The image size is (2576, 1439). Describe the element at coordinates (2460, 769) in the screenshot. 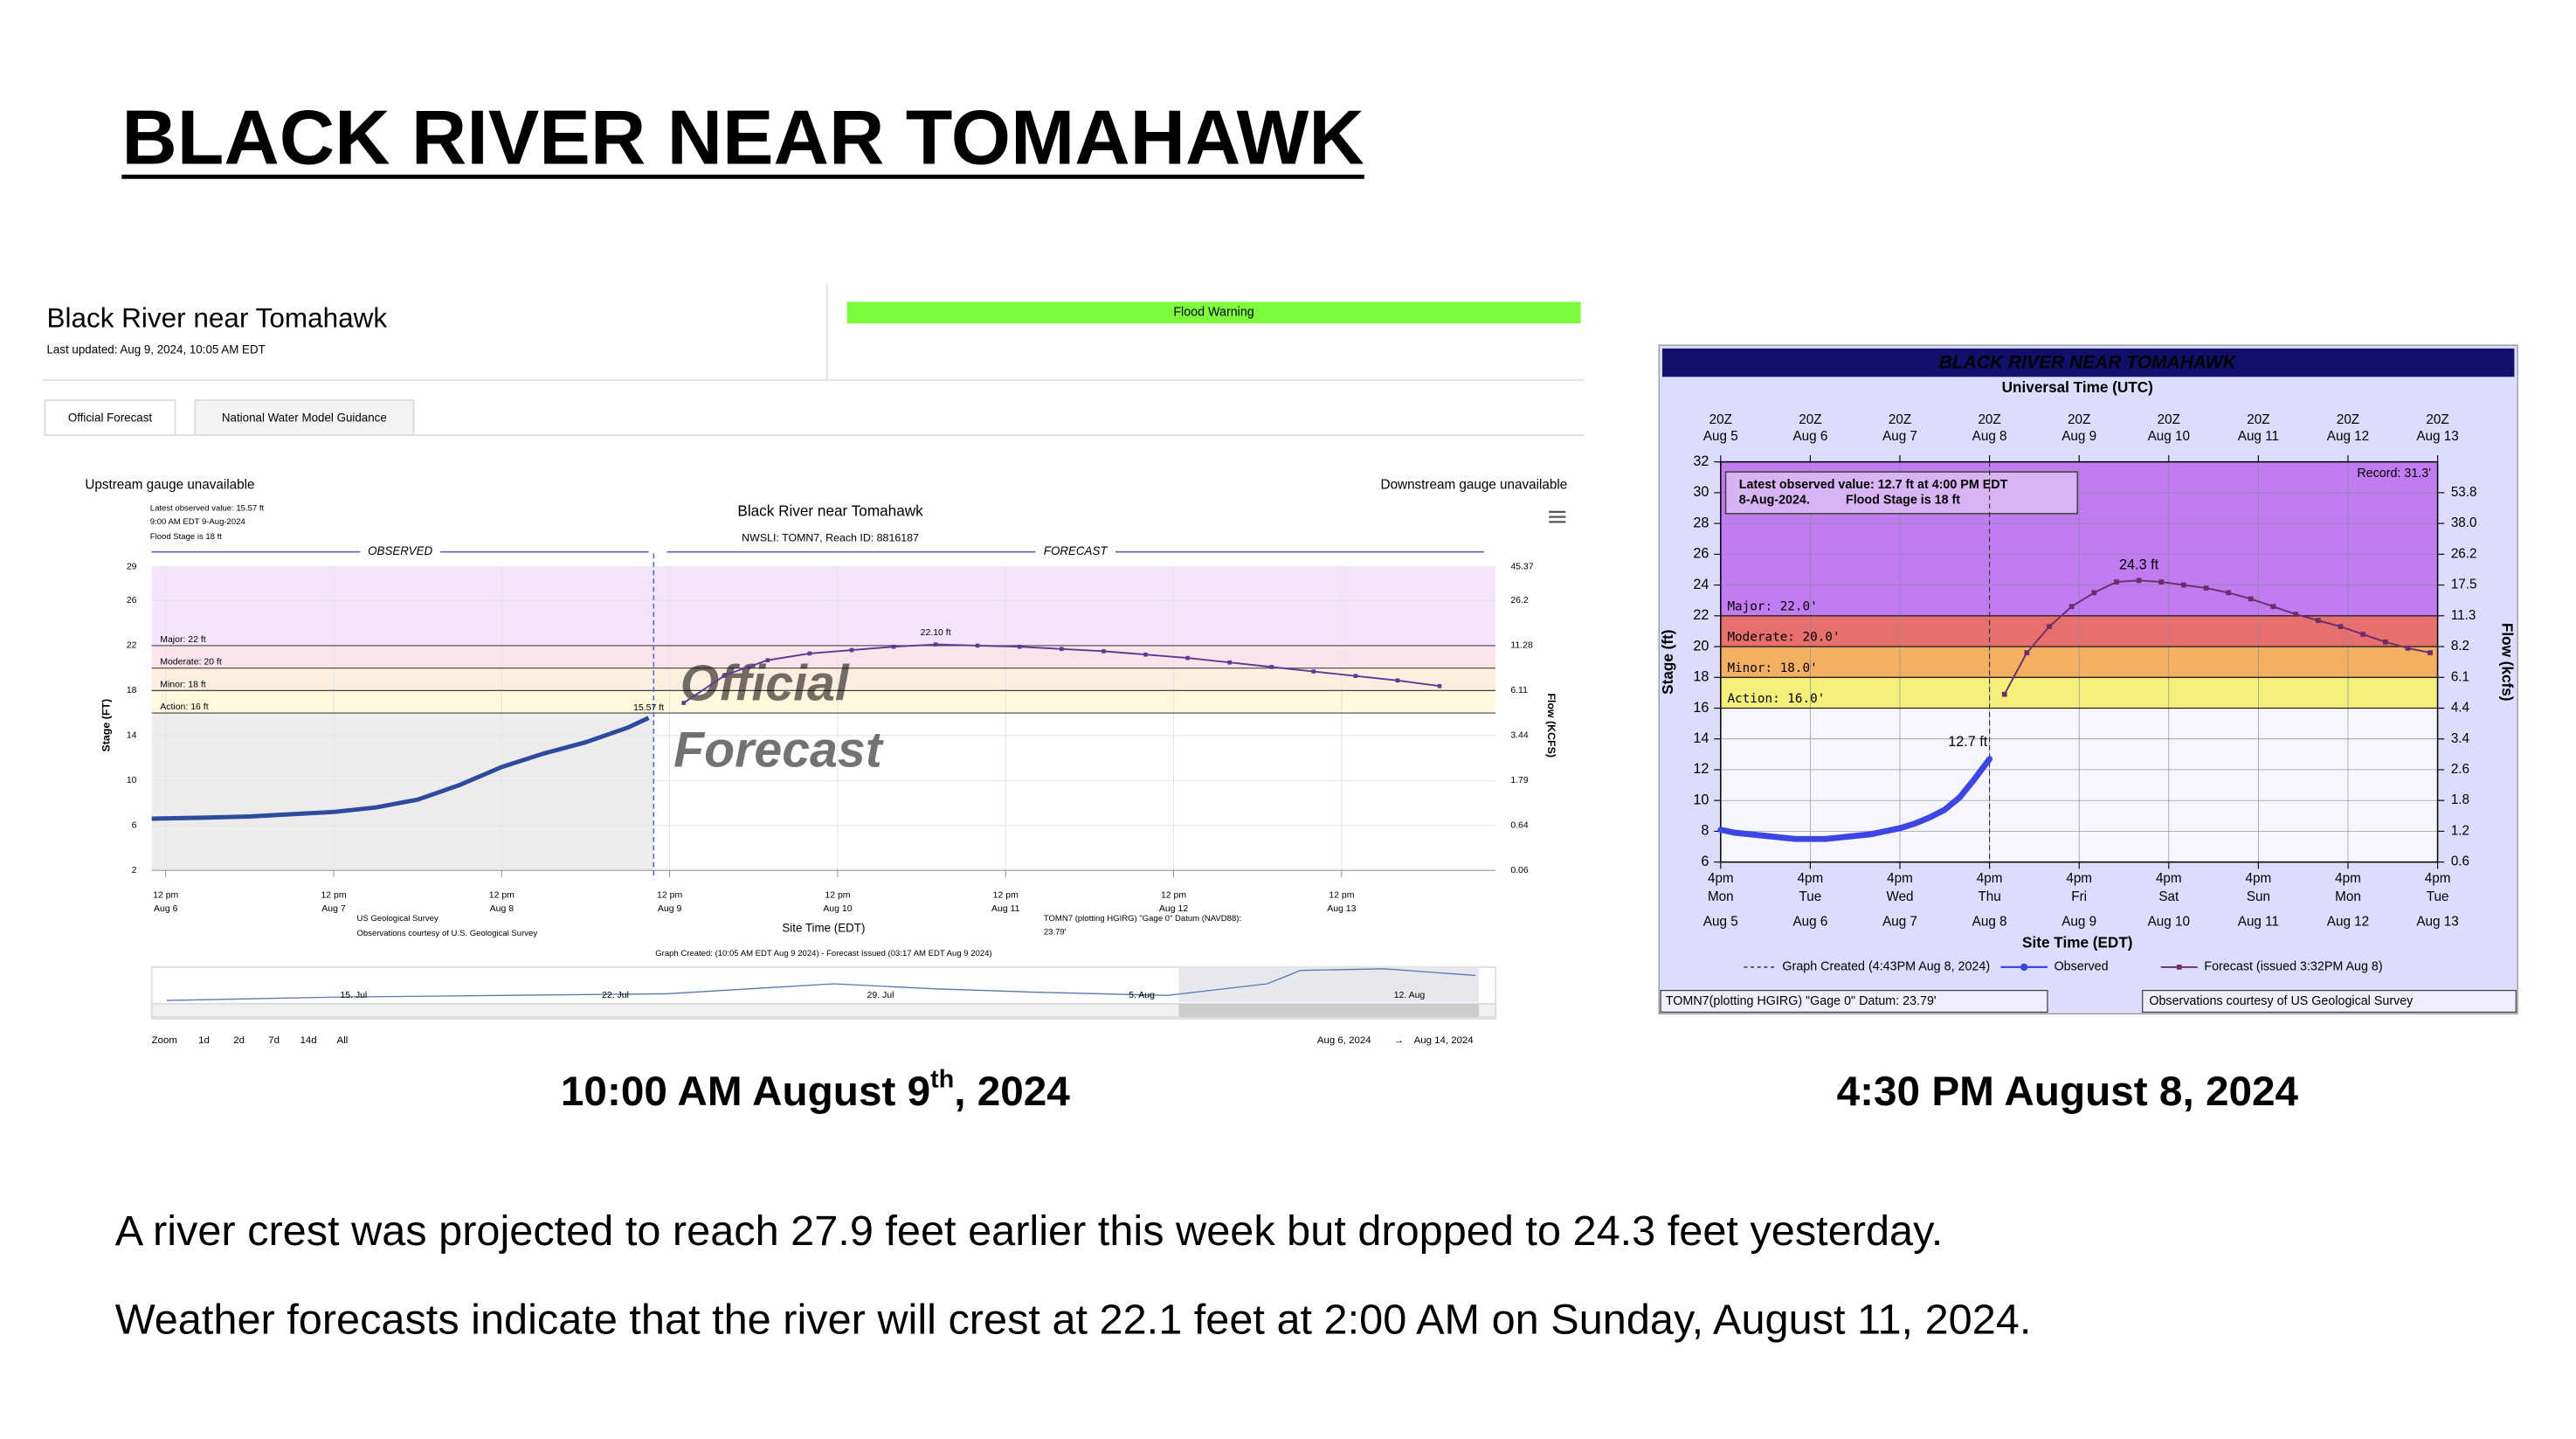

I see `y2-tick-label: 2.6` at that location.